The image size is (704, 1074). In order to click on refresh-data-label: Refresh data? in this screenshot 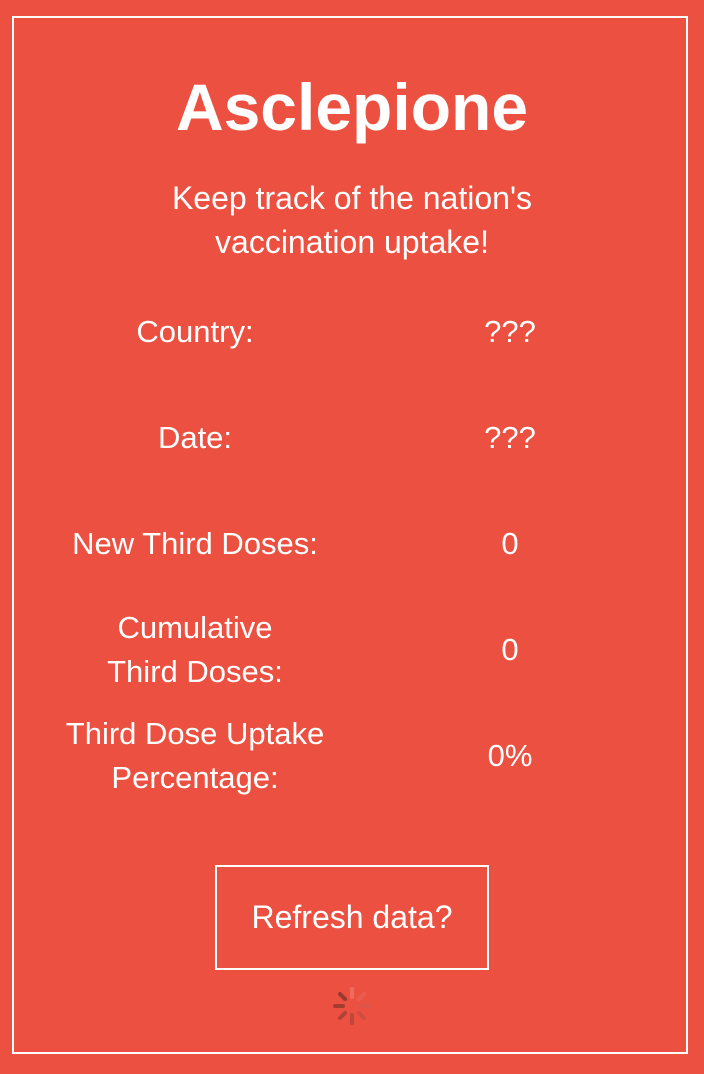, I will do `click(352, 917)`.